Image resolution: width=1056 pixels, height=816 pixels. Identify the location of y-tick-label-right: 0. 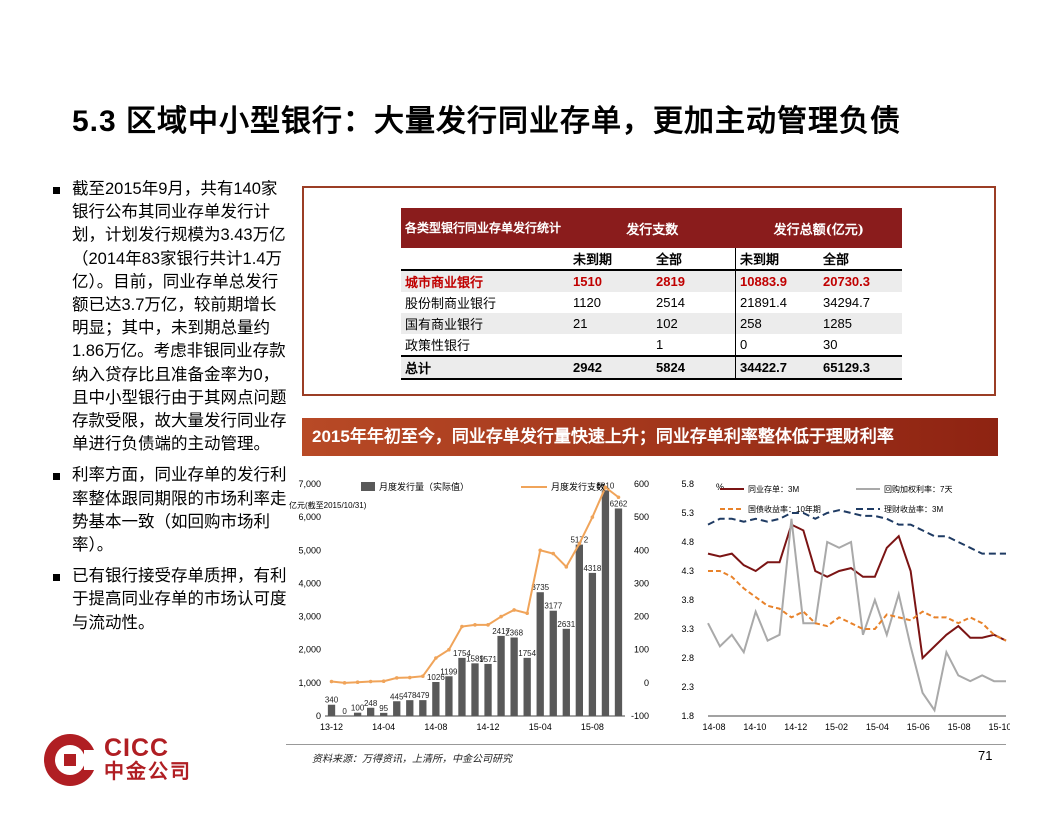
(646, 683).